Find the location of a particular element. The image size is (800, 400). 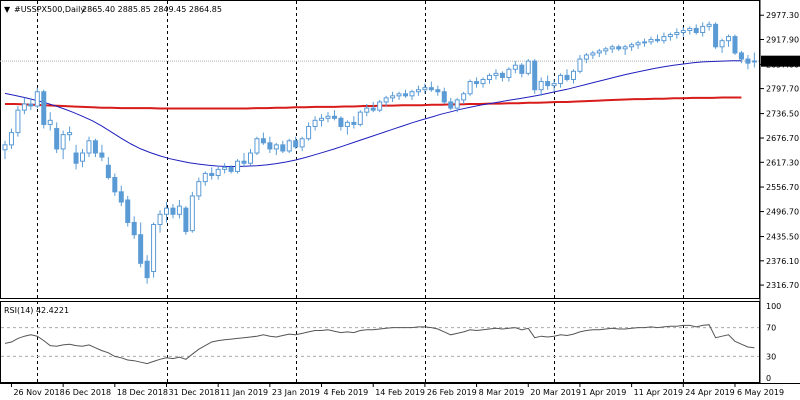

time-tick-label: 6 Dec 2018 is located at coordinates (88, 392).